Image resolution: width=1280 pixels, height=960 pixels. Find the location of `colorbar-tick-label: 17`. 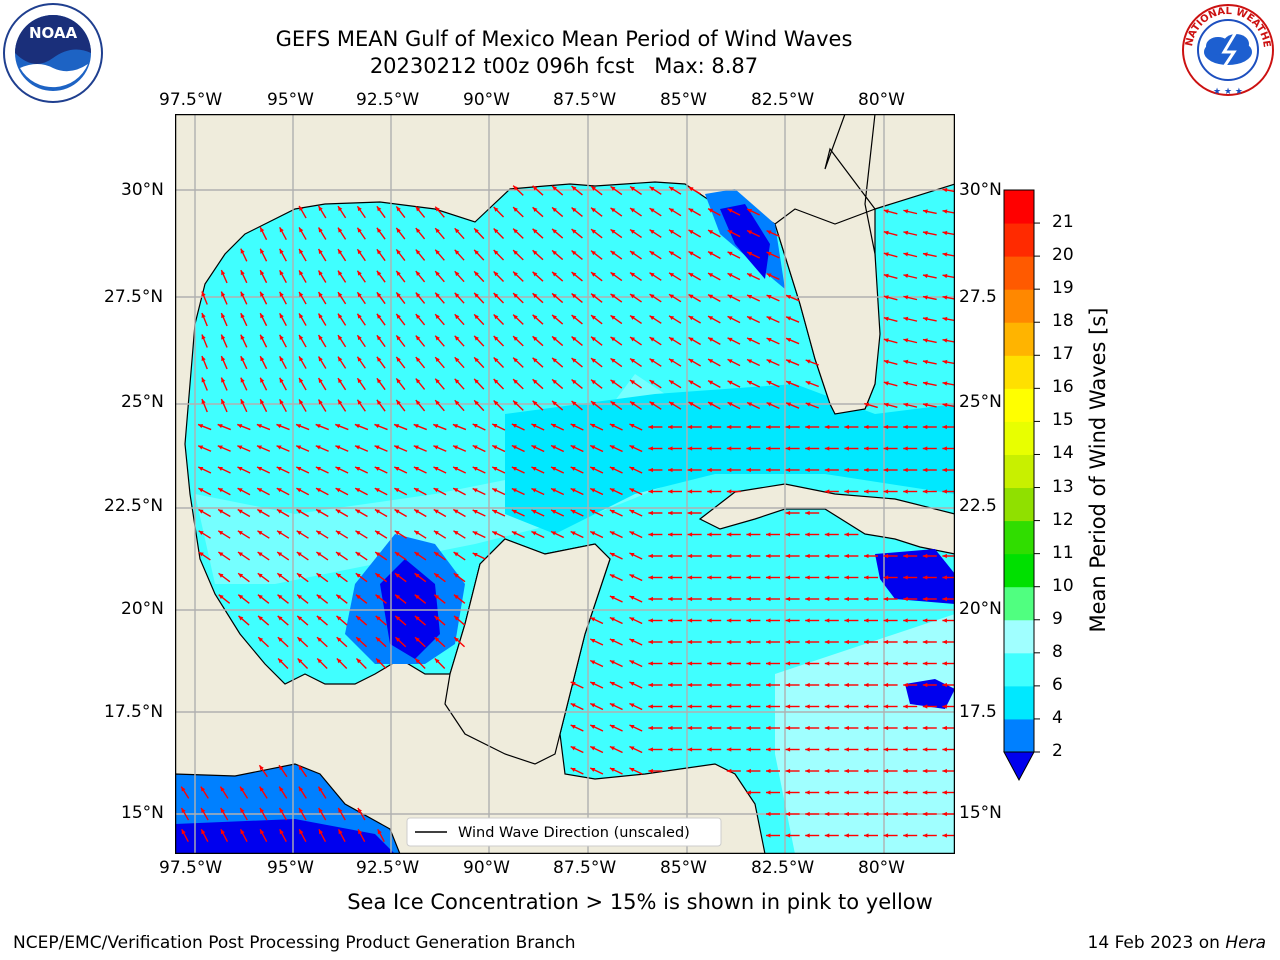

colorbar-tick-label: 17 is located at coordinates (1063, 354).